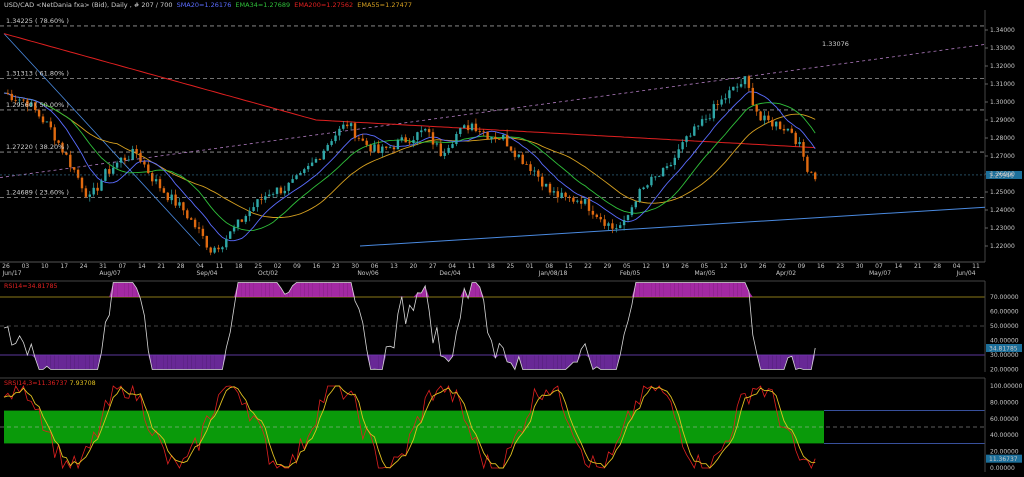 Image resolution: width=1024 pixels, height=477 pixels. What do you see at coordinates (1004, 435) in the screenshot?
I see `stoch-axis-label: 40.00000` at bounding box center [1004, 435].